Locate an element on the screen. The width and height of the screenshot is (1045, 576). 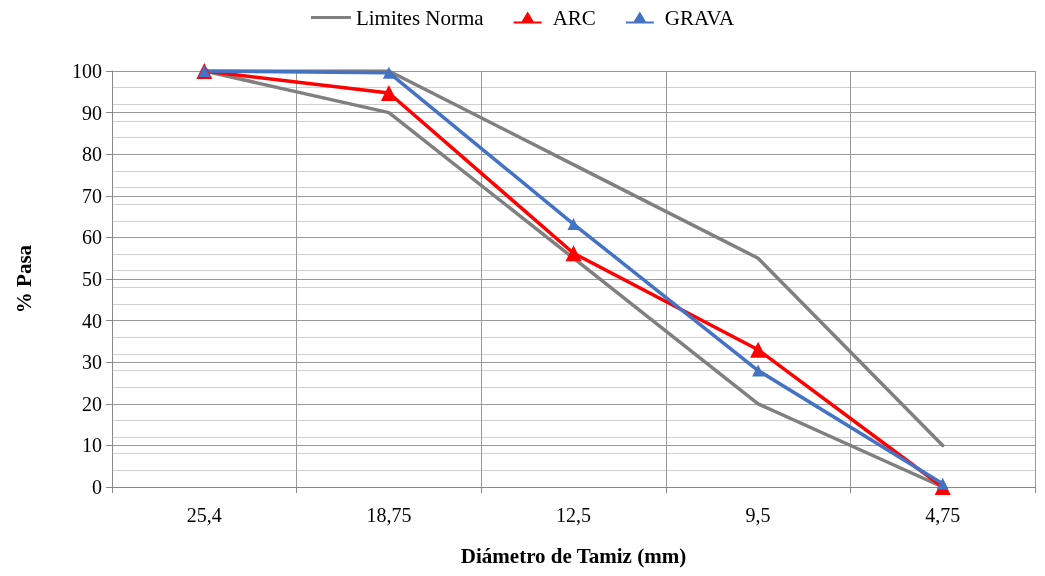
x-tick-label: 18,75 is located at coordinates (389, 515).